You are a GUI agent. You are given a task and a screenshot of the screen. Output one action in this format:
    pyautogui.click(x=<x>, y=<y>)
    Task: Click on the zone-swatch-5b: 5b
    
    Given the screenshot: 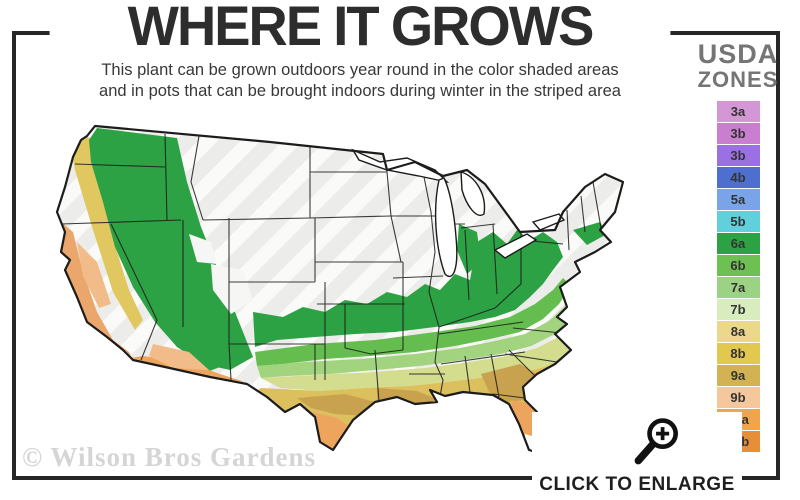 What is the action you would take?
    pyautogui.click(x=738, y=221)
    